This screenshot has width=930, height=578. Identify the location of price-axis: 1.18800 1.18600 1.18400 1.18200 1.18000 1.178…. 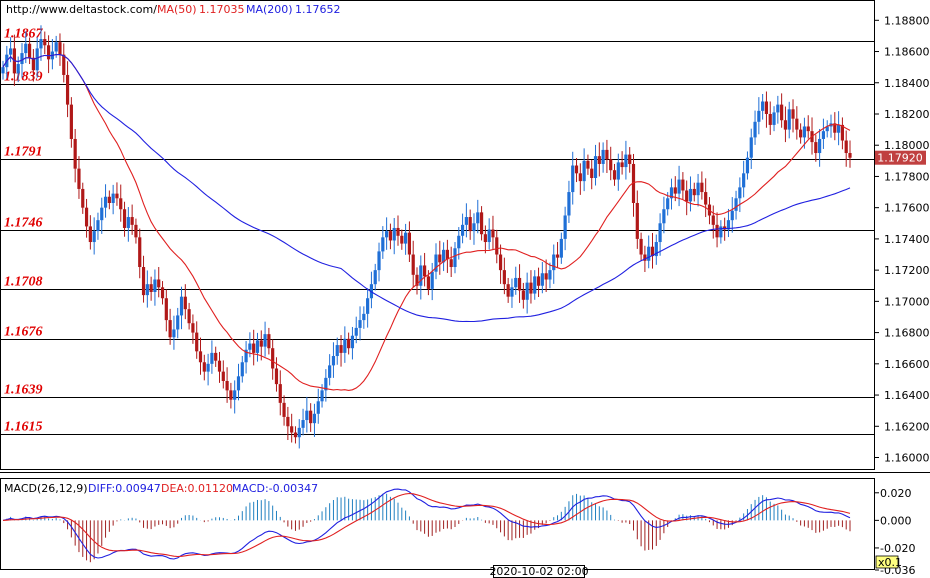
(902, 239).